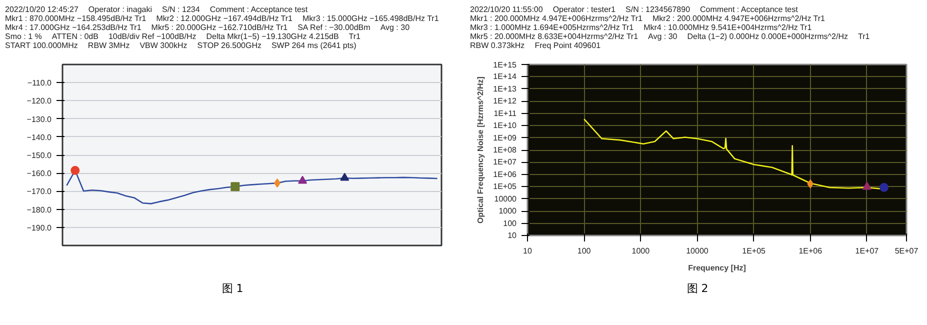 The height and width of the screenshot is (325, 927). Describe the element at coordinates (39, 119) in the screenshot. I see `y-tick-label: −130.0` at that location.